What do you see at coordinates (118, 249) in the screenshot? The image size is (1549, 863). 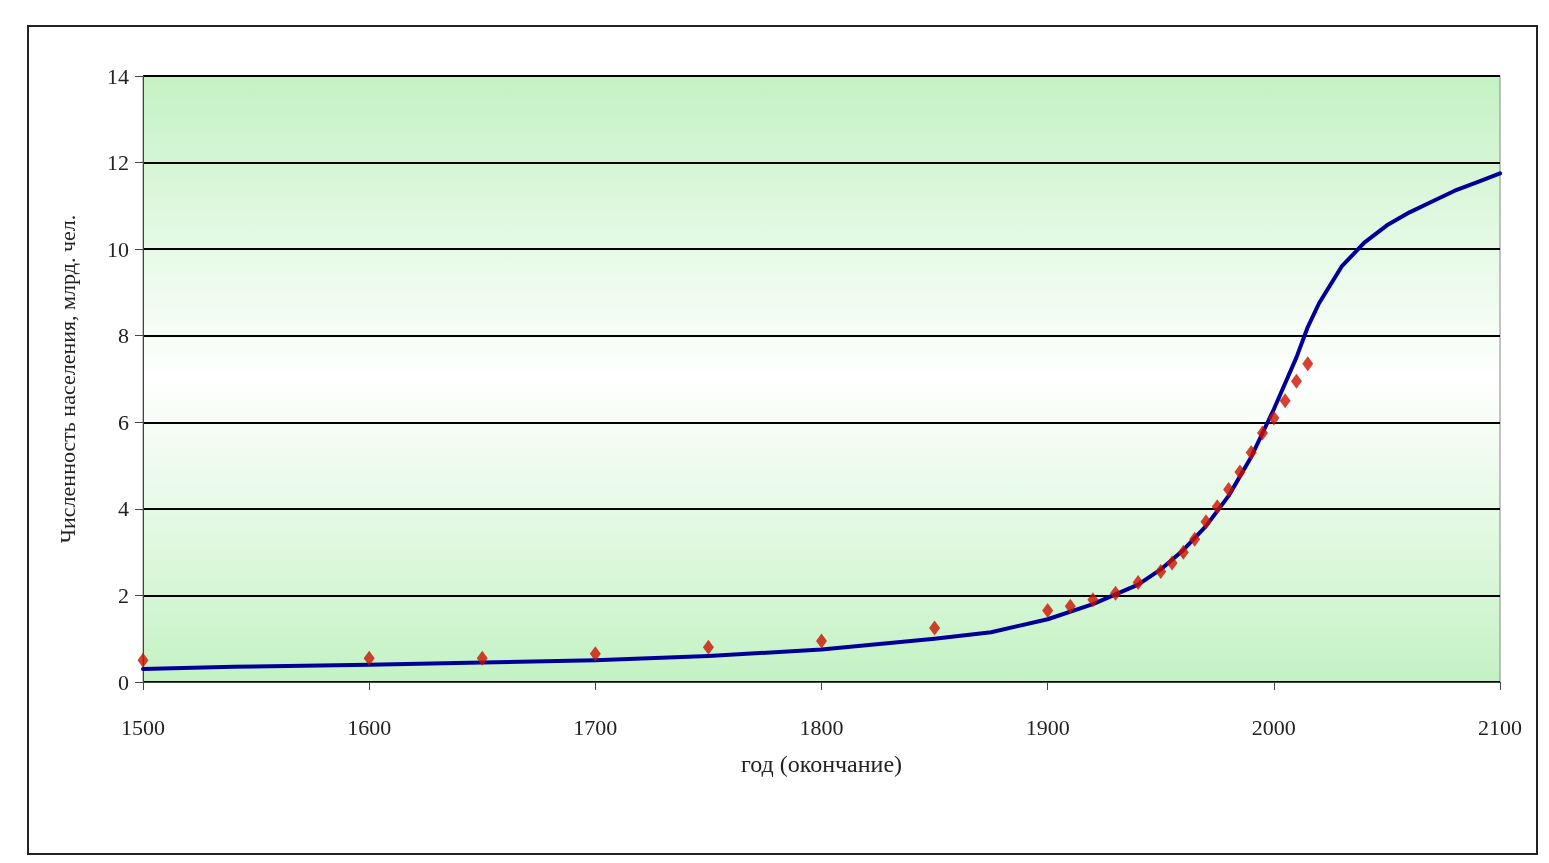 I see `y-tick-label: 10` at bounding box center [118, 249].